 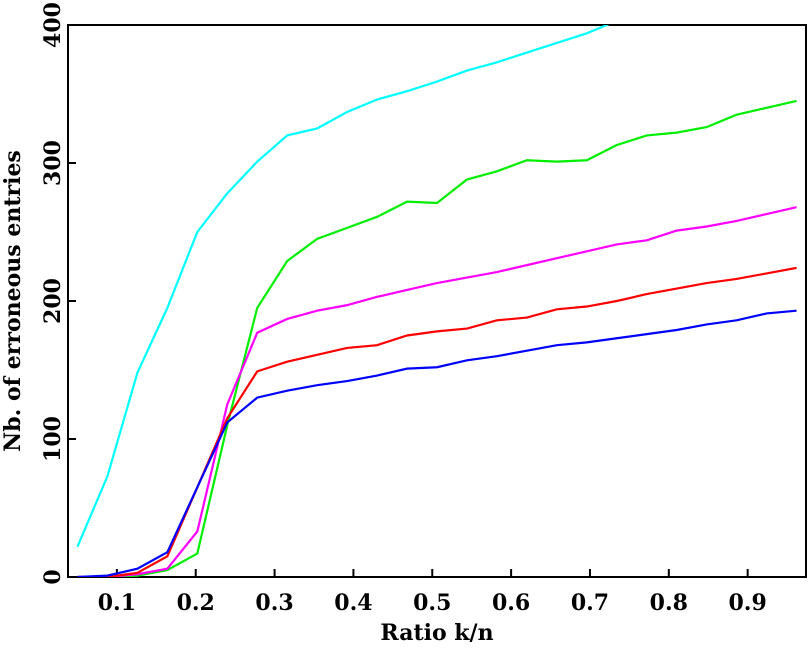 I want to click on x-axis-label: Ratio k/n, so click(x=436, y=633).